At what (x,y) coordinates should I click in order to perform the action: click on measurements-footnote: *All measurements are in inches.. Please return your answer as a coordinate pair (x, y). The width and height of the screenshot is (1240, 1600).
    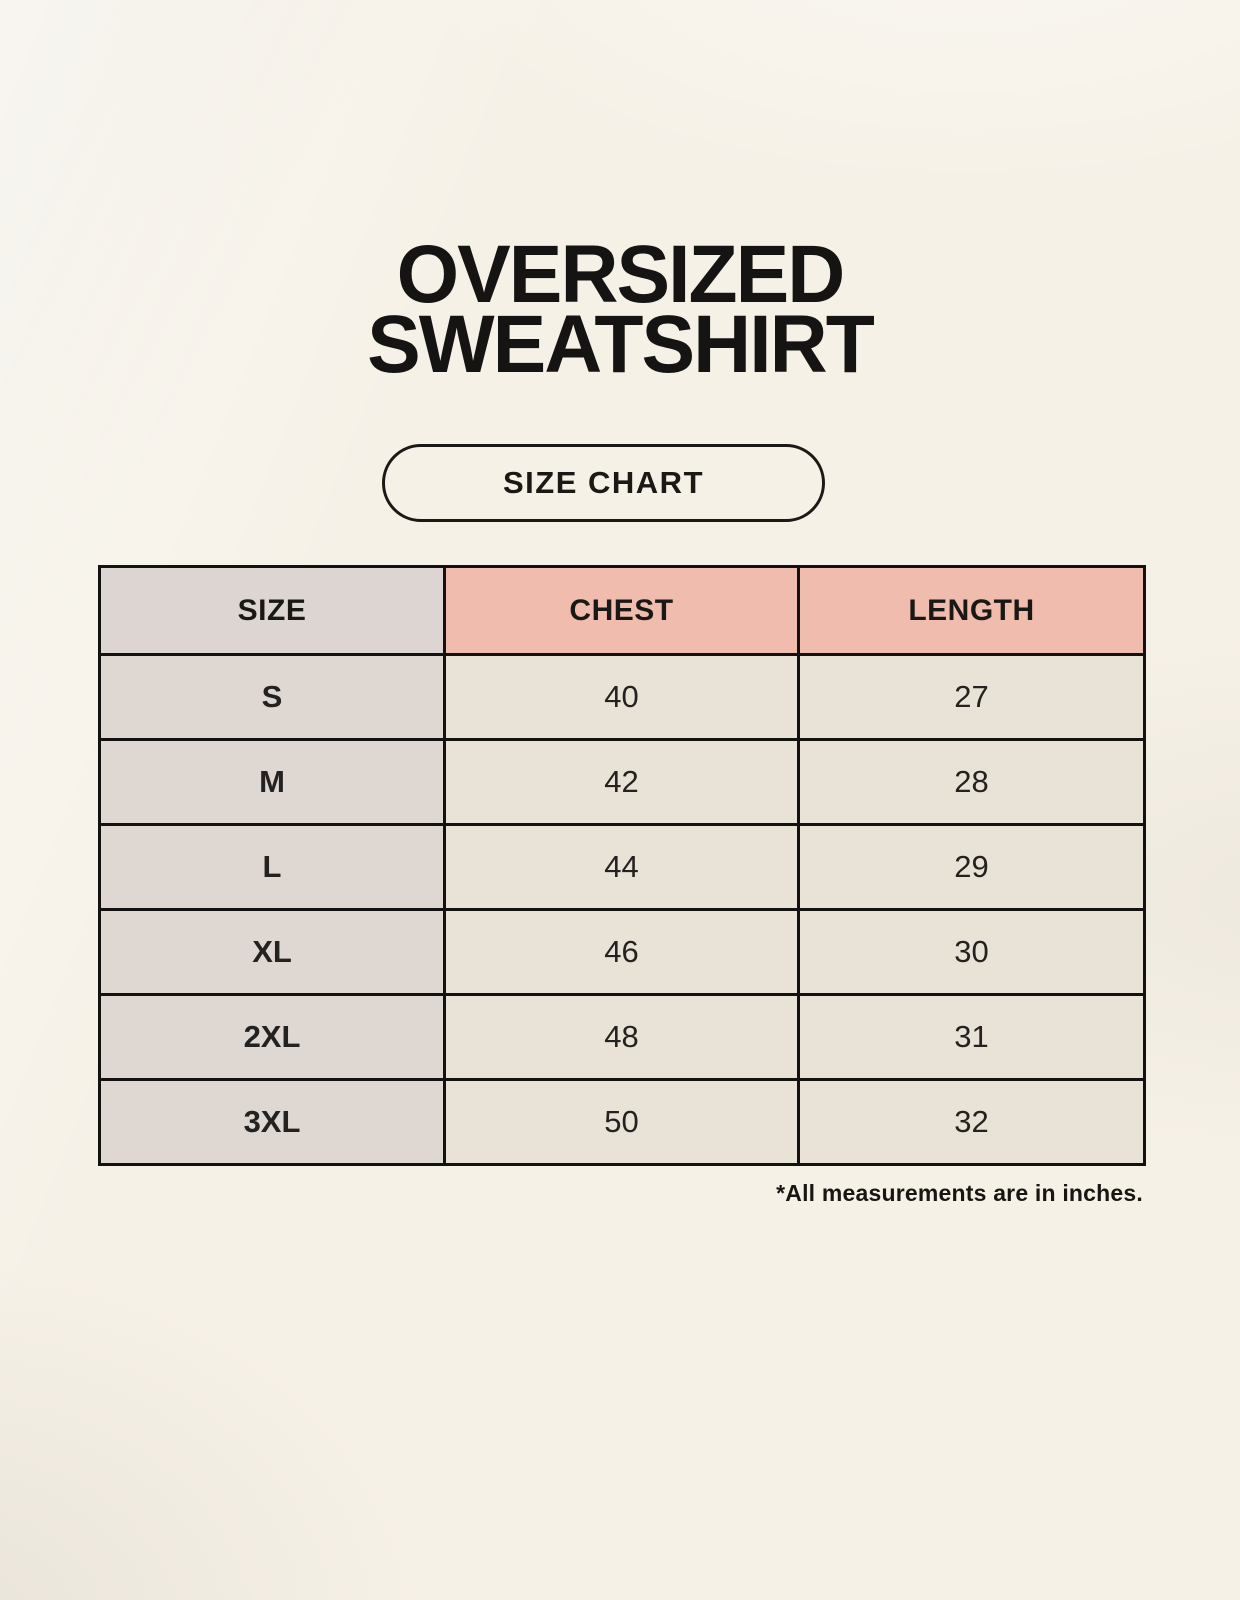
    Looking at the image, I should click on (959, 1193).